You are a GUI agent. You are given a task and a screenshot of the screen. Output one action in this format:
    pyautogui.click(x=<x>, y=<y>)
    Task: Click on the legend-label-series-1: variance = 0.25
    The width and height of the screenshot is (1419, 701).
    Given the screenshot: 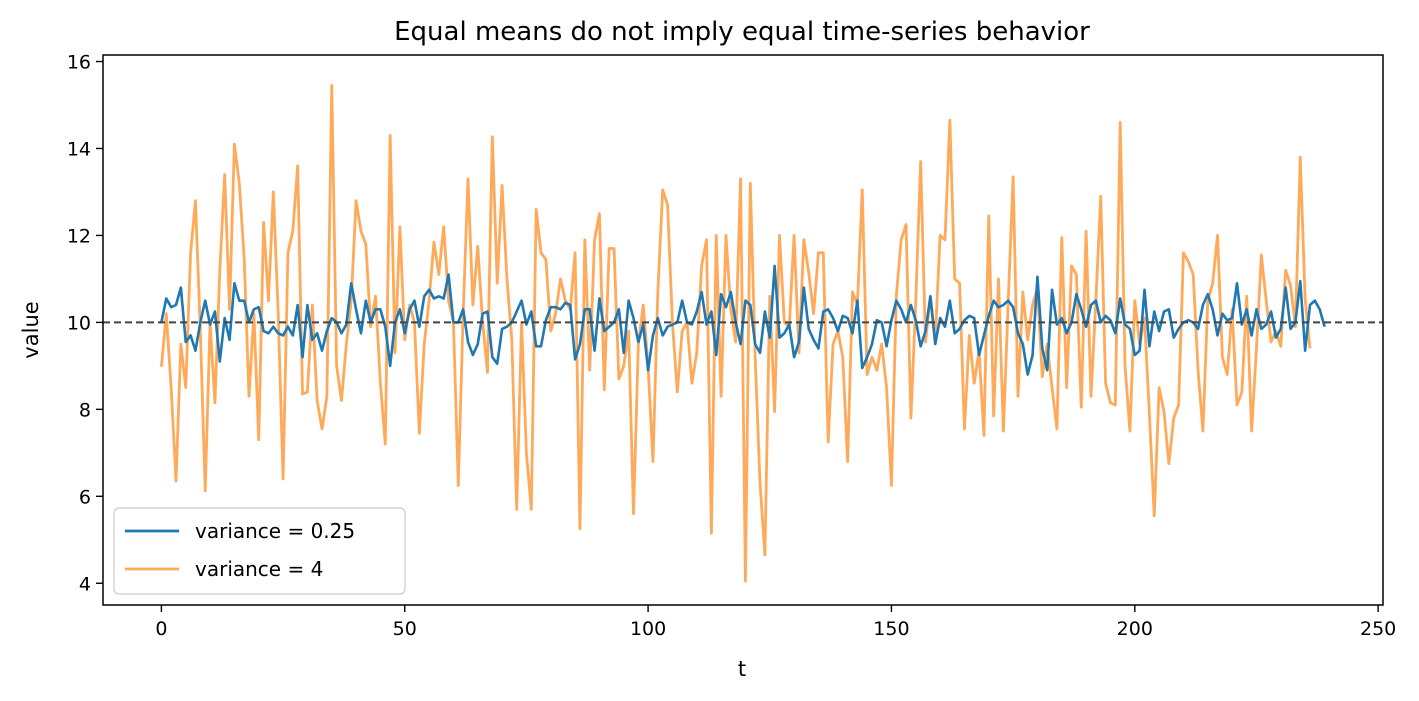 What is the action you would take?
    pyautogui.click(x=275, y=531)
    